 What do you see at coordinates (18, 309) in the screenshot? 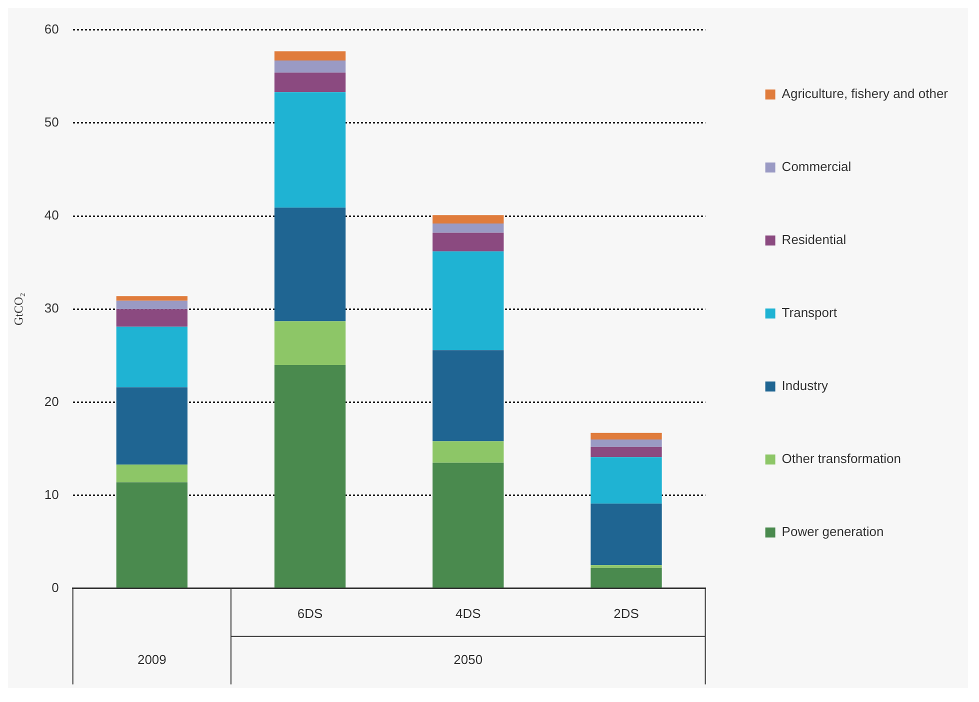
I see `y-axis-title: GtCO₂` at bounding box center [18, 309].